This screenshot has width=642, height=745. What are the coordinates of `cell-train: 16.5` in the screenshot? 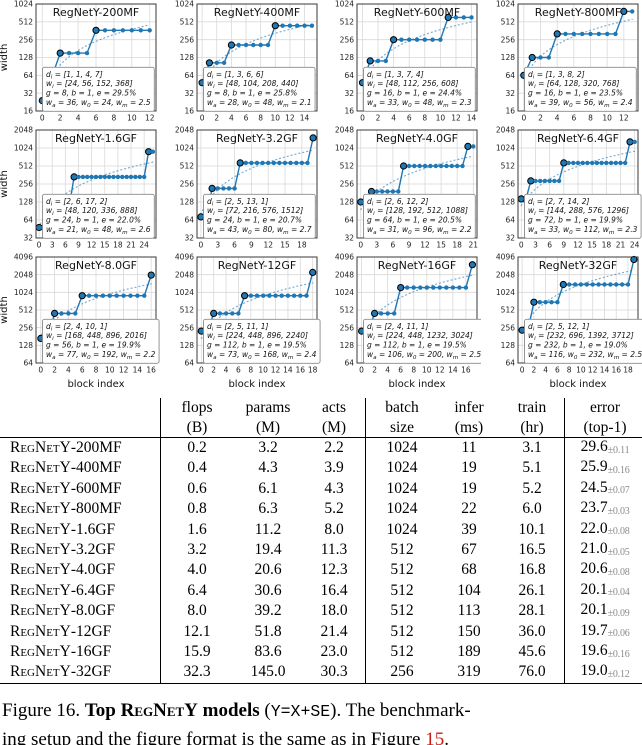 It's located at (532, 550).